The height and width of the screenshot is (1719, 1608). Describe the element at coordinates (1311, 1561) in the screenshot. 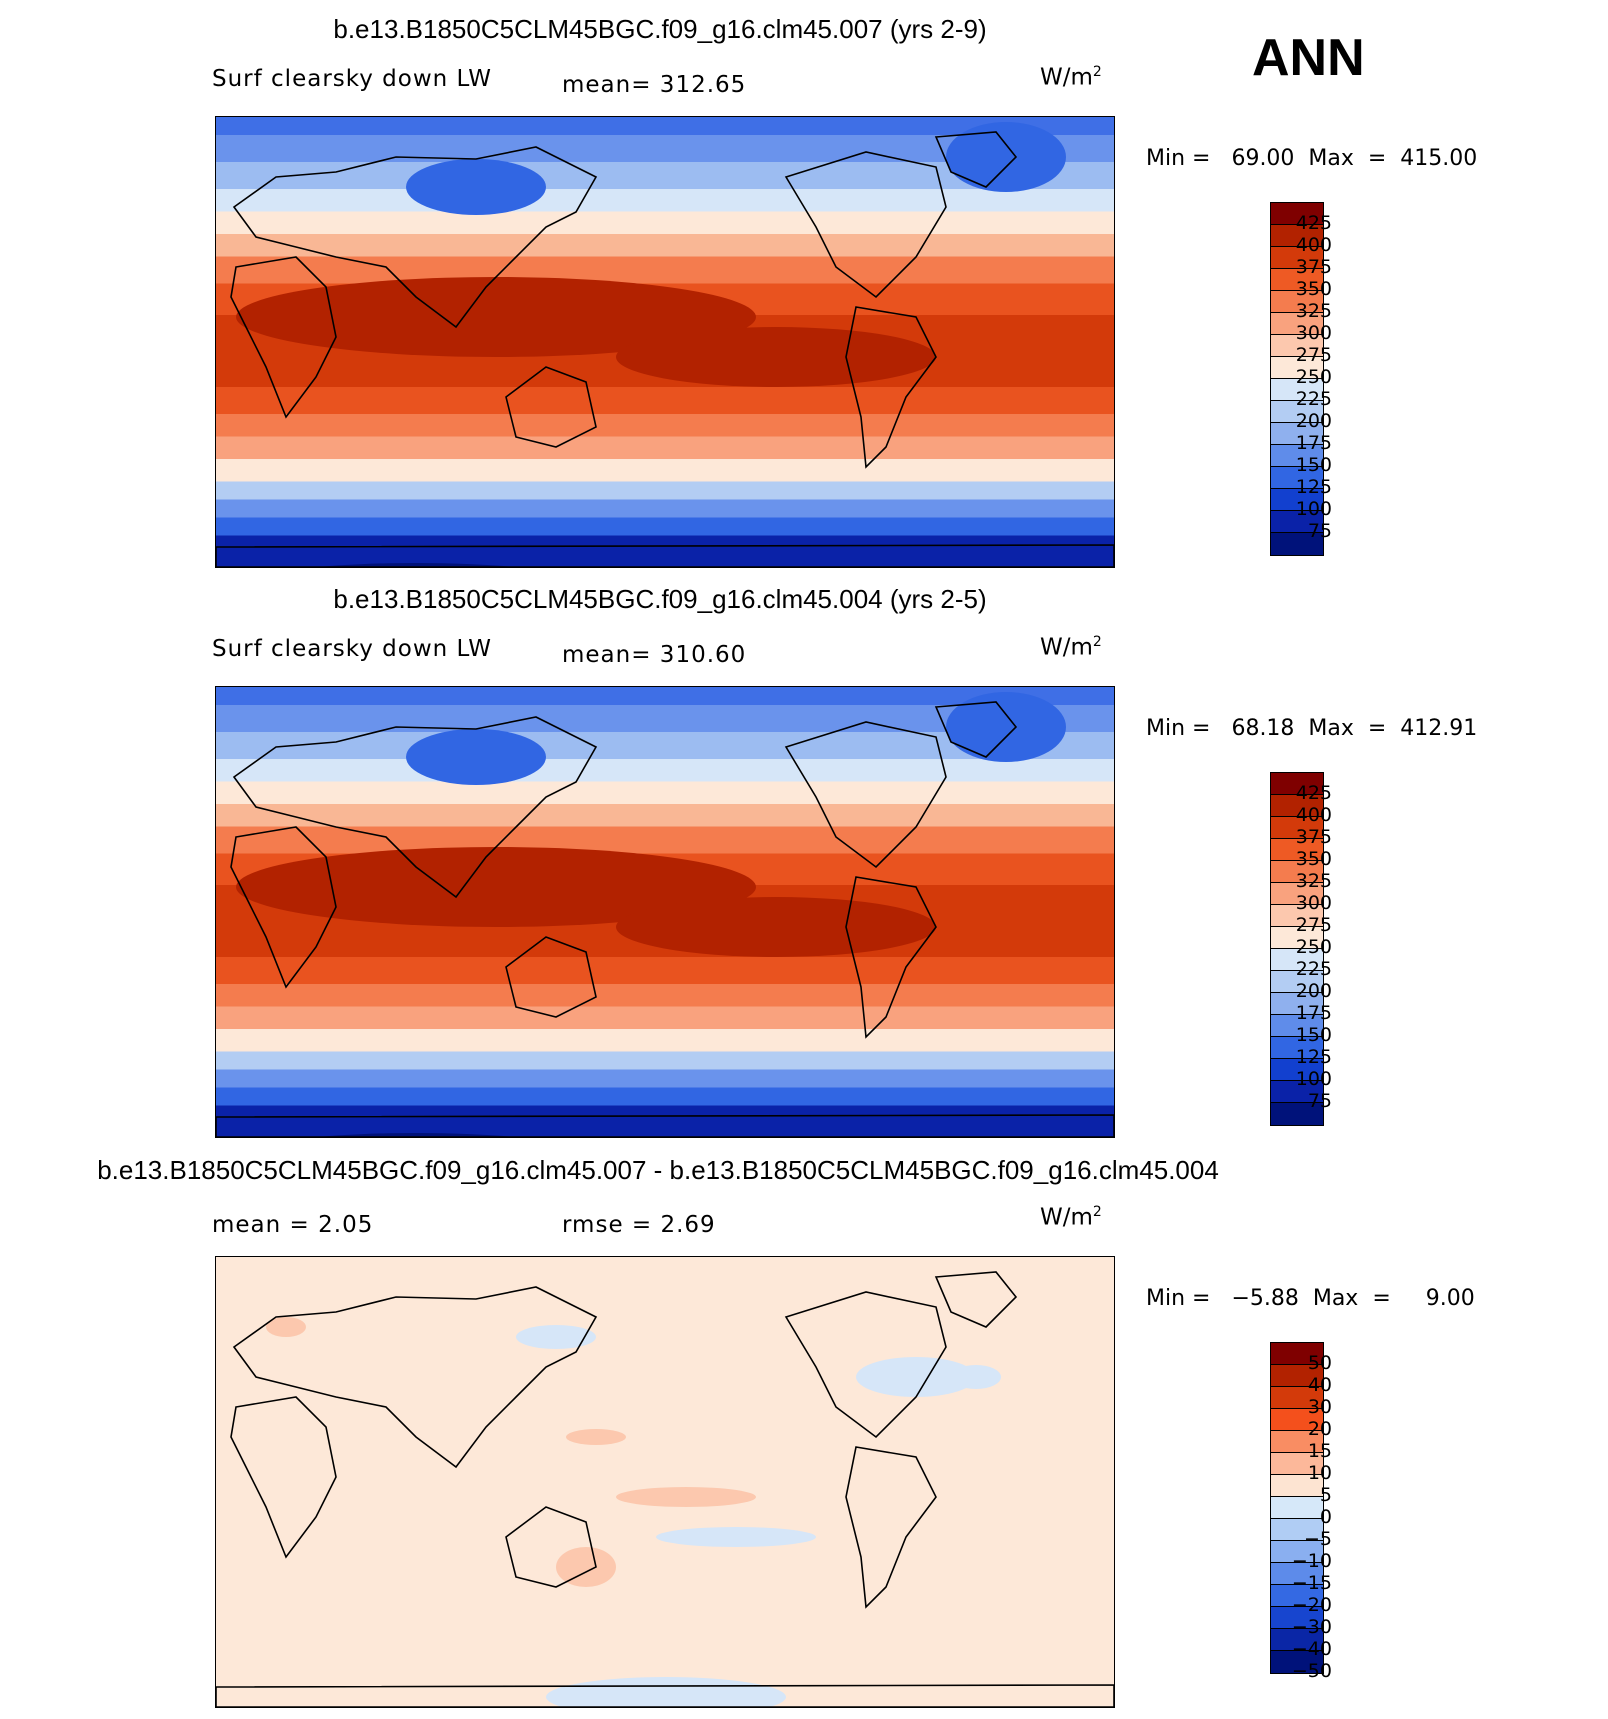

I see `colorbar-label: −10` at that location.